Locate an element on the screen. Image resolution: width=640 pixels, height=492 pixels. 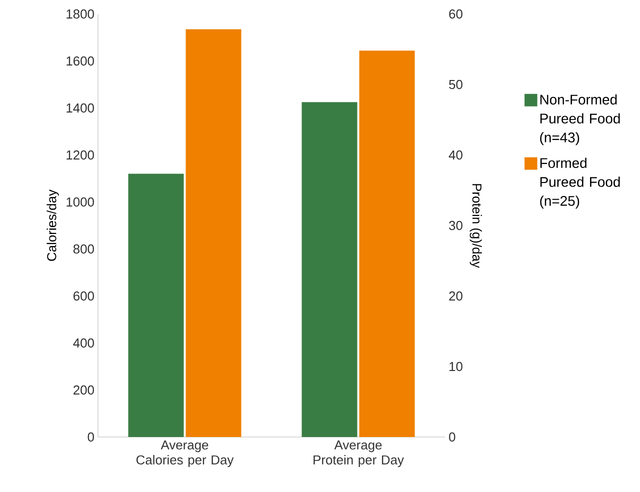
x-tick-label: Average Protein per Day is located at coordinates (359, 454).